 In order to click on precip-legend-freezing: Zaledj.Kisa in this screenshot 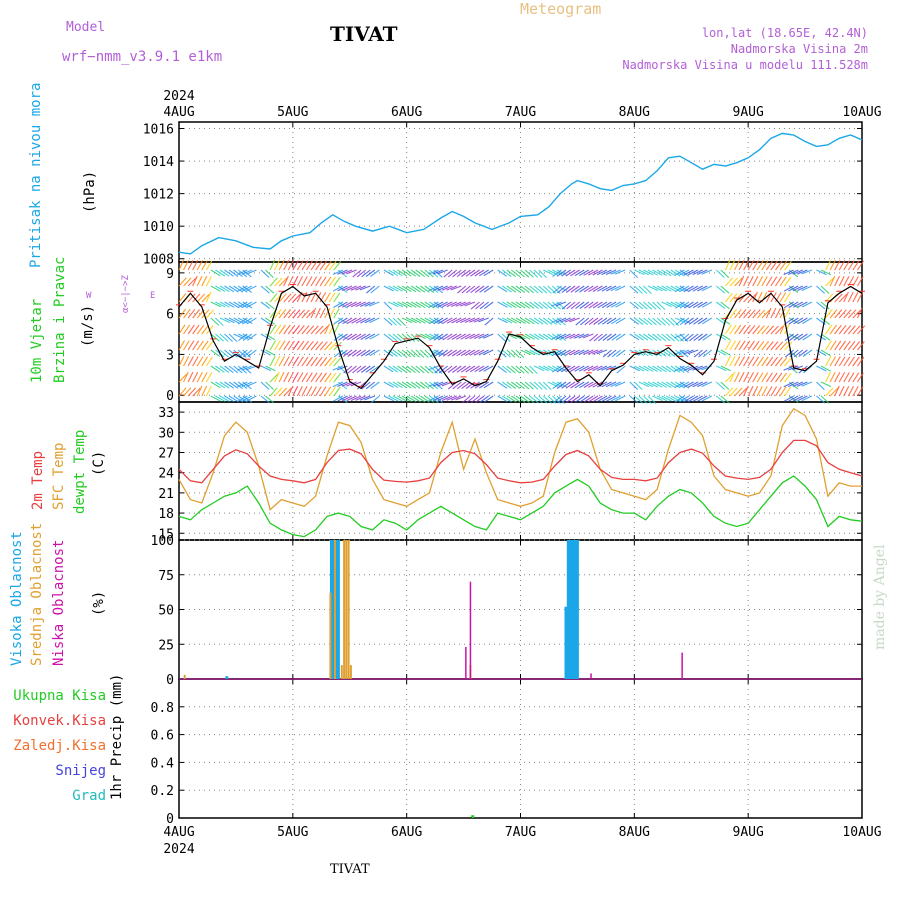, I will do `click(59, 746)`.